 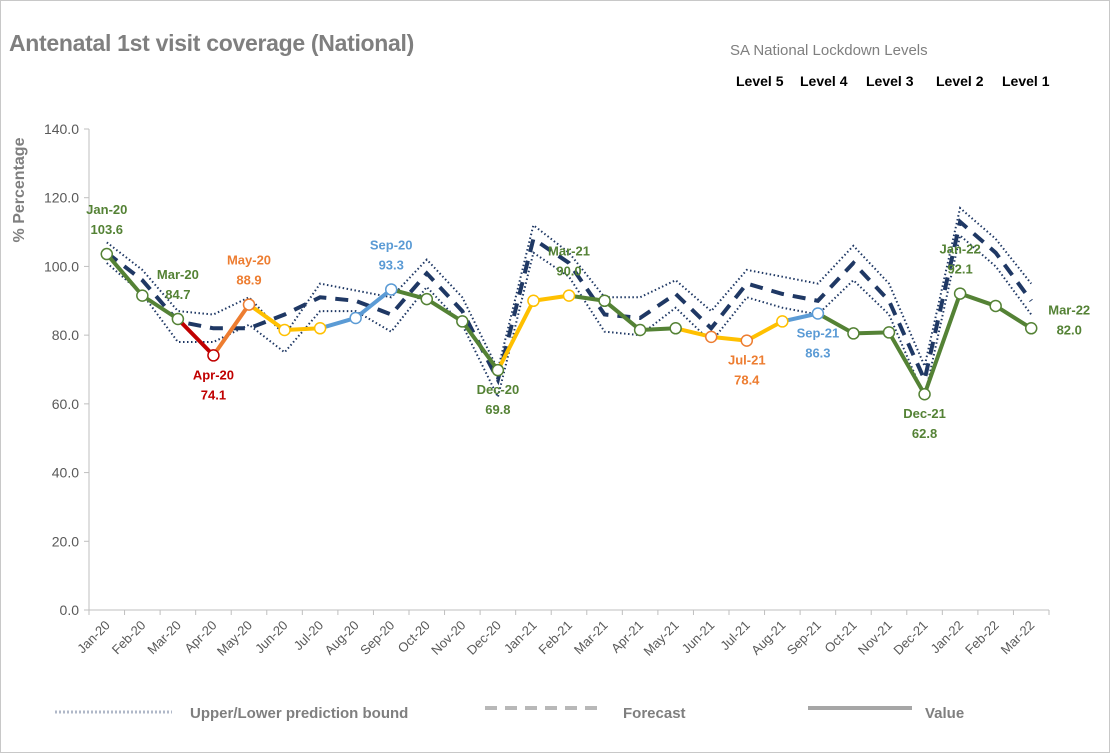 What do you see at coordinates (211, 43) in the screenshot?
I see `chart-title: Antenatal 1st visit coverage (National)` at bounding box center [211, 43].